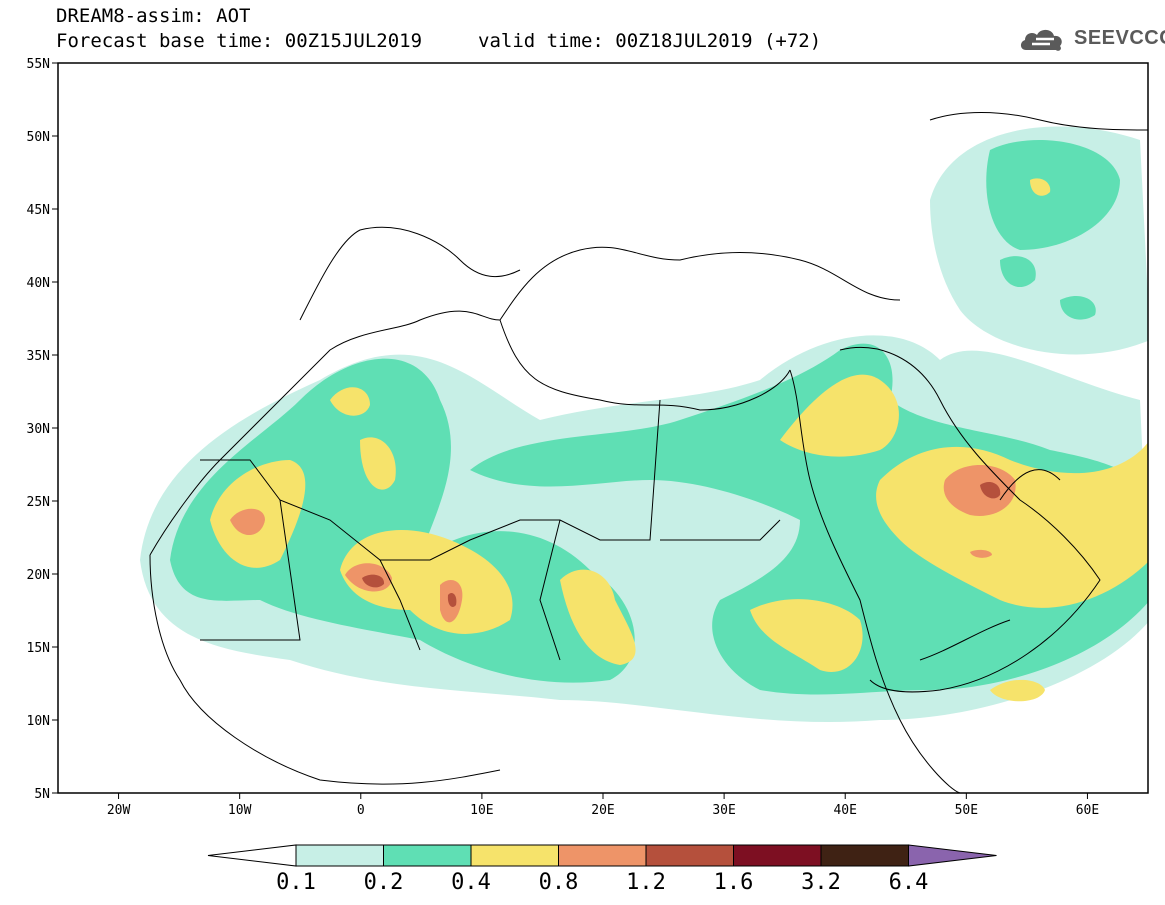  I want to click on valid-time: valid time: 00Z18JUL2019 (+72), so click(650, 41).